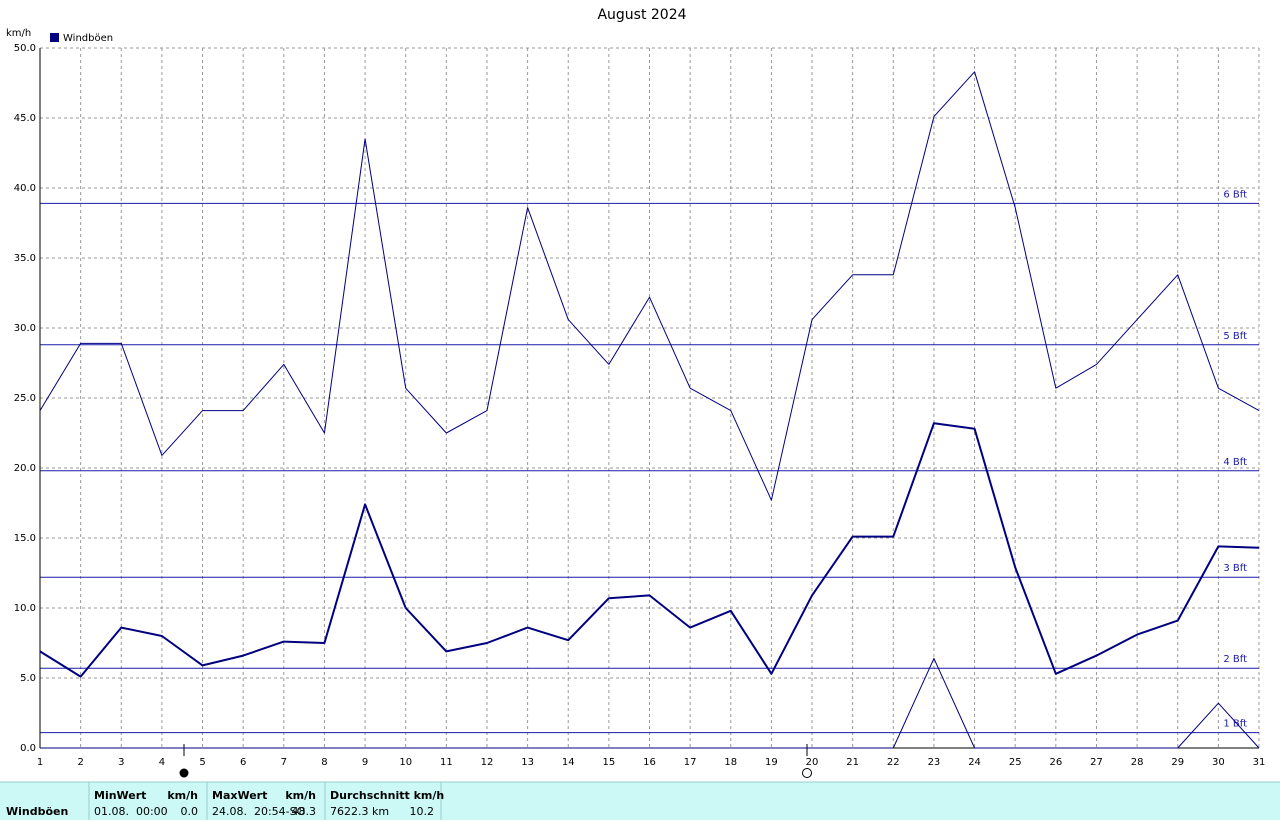 The height and width of the screenshot is (820, 1280). I want to click on y-tick-label: 50.0, so click(25, 48).